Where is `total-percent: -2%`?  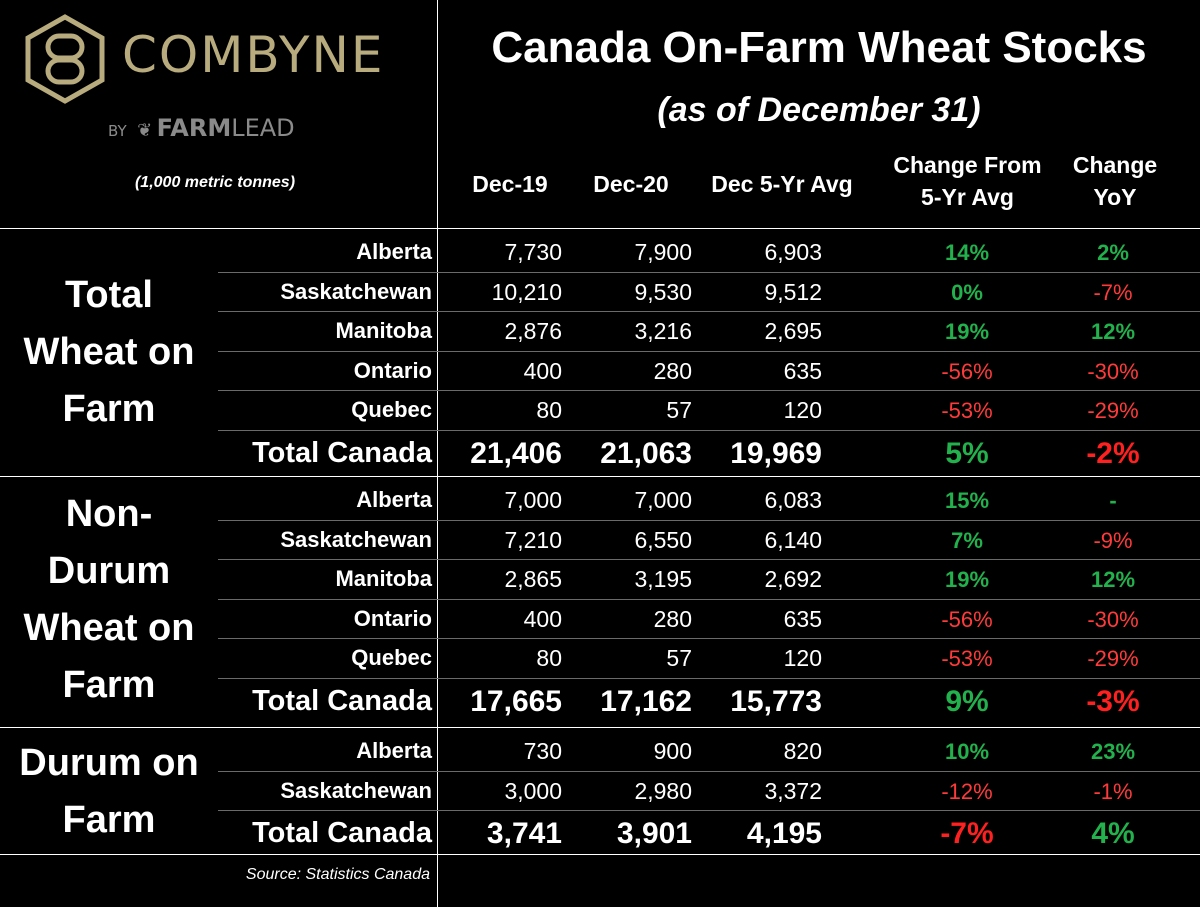 total-percent: -2% is located at coordinates (1113, 453).